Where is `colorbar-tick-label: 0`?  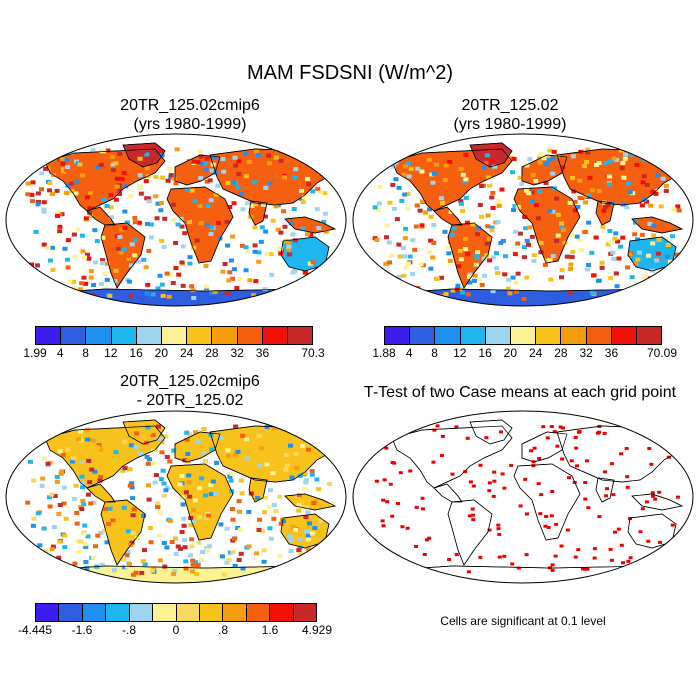
colorbar-tick-label: 0 is located at coordinates (176, 630).